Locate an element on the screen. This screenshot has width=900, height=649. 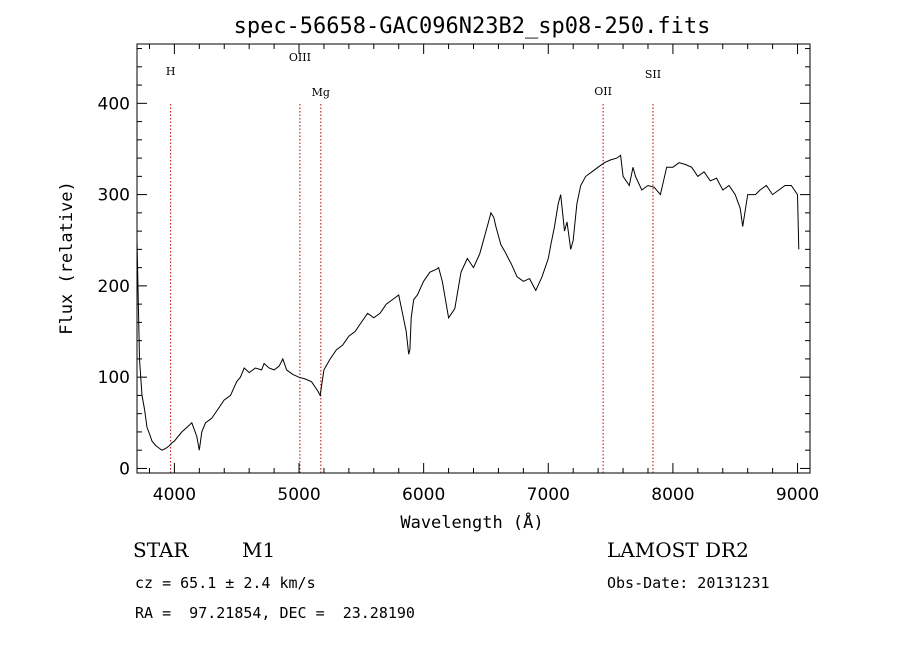
y-tick-label: 400 is located at coordinates (114, 104).